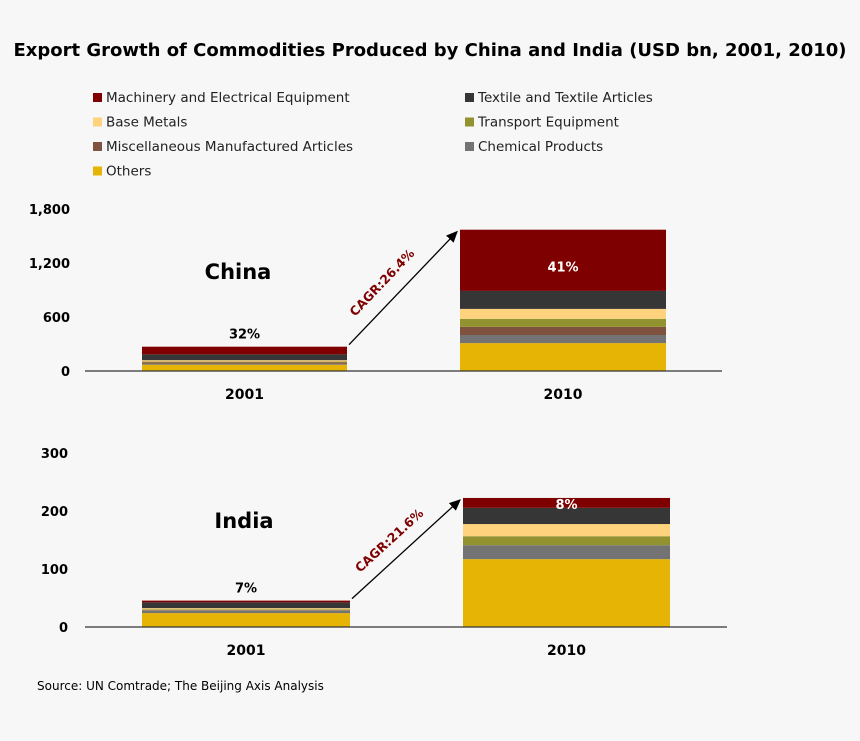  Describe the element at coordinates (565, 98) in the screenshot. I see `legend-label: Textile and Textile Articles` at that location.